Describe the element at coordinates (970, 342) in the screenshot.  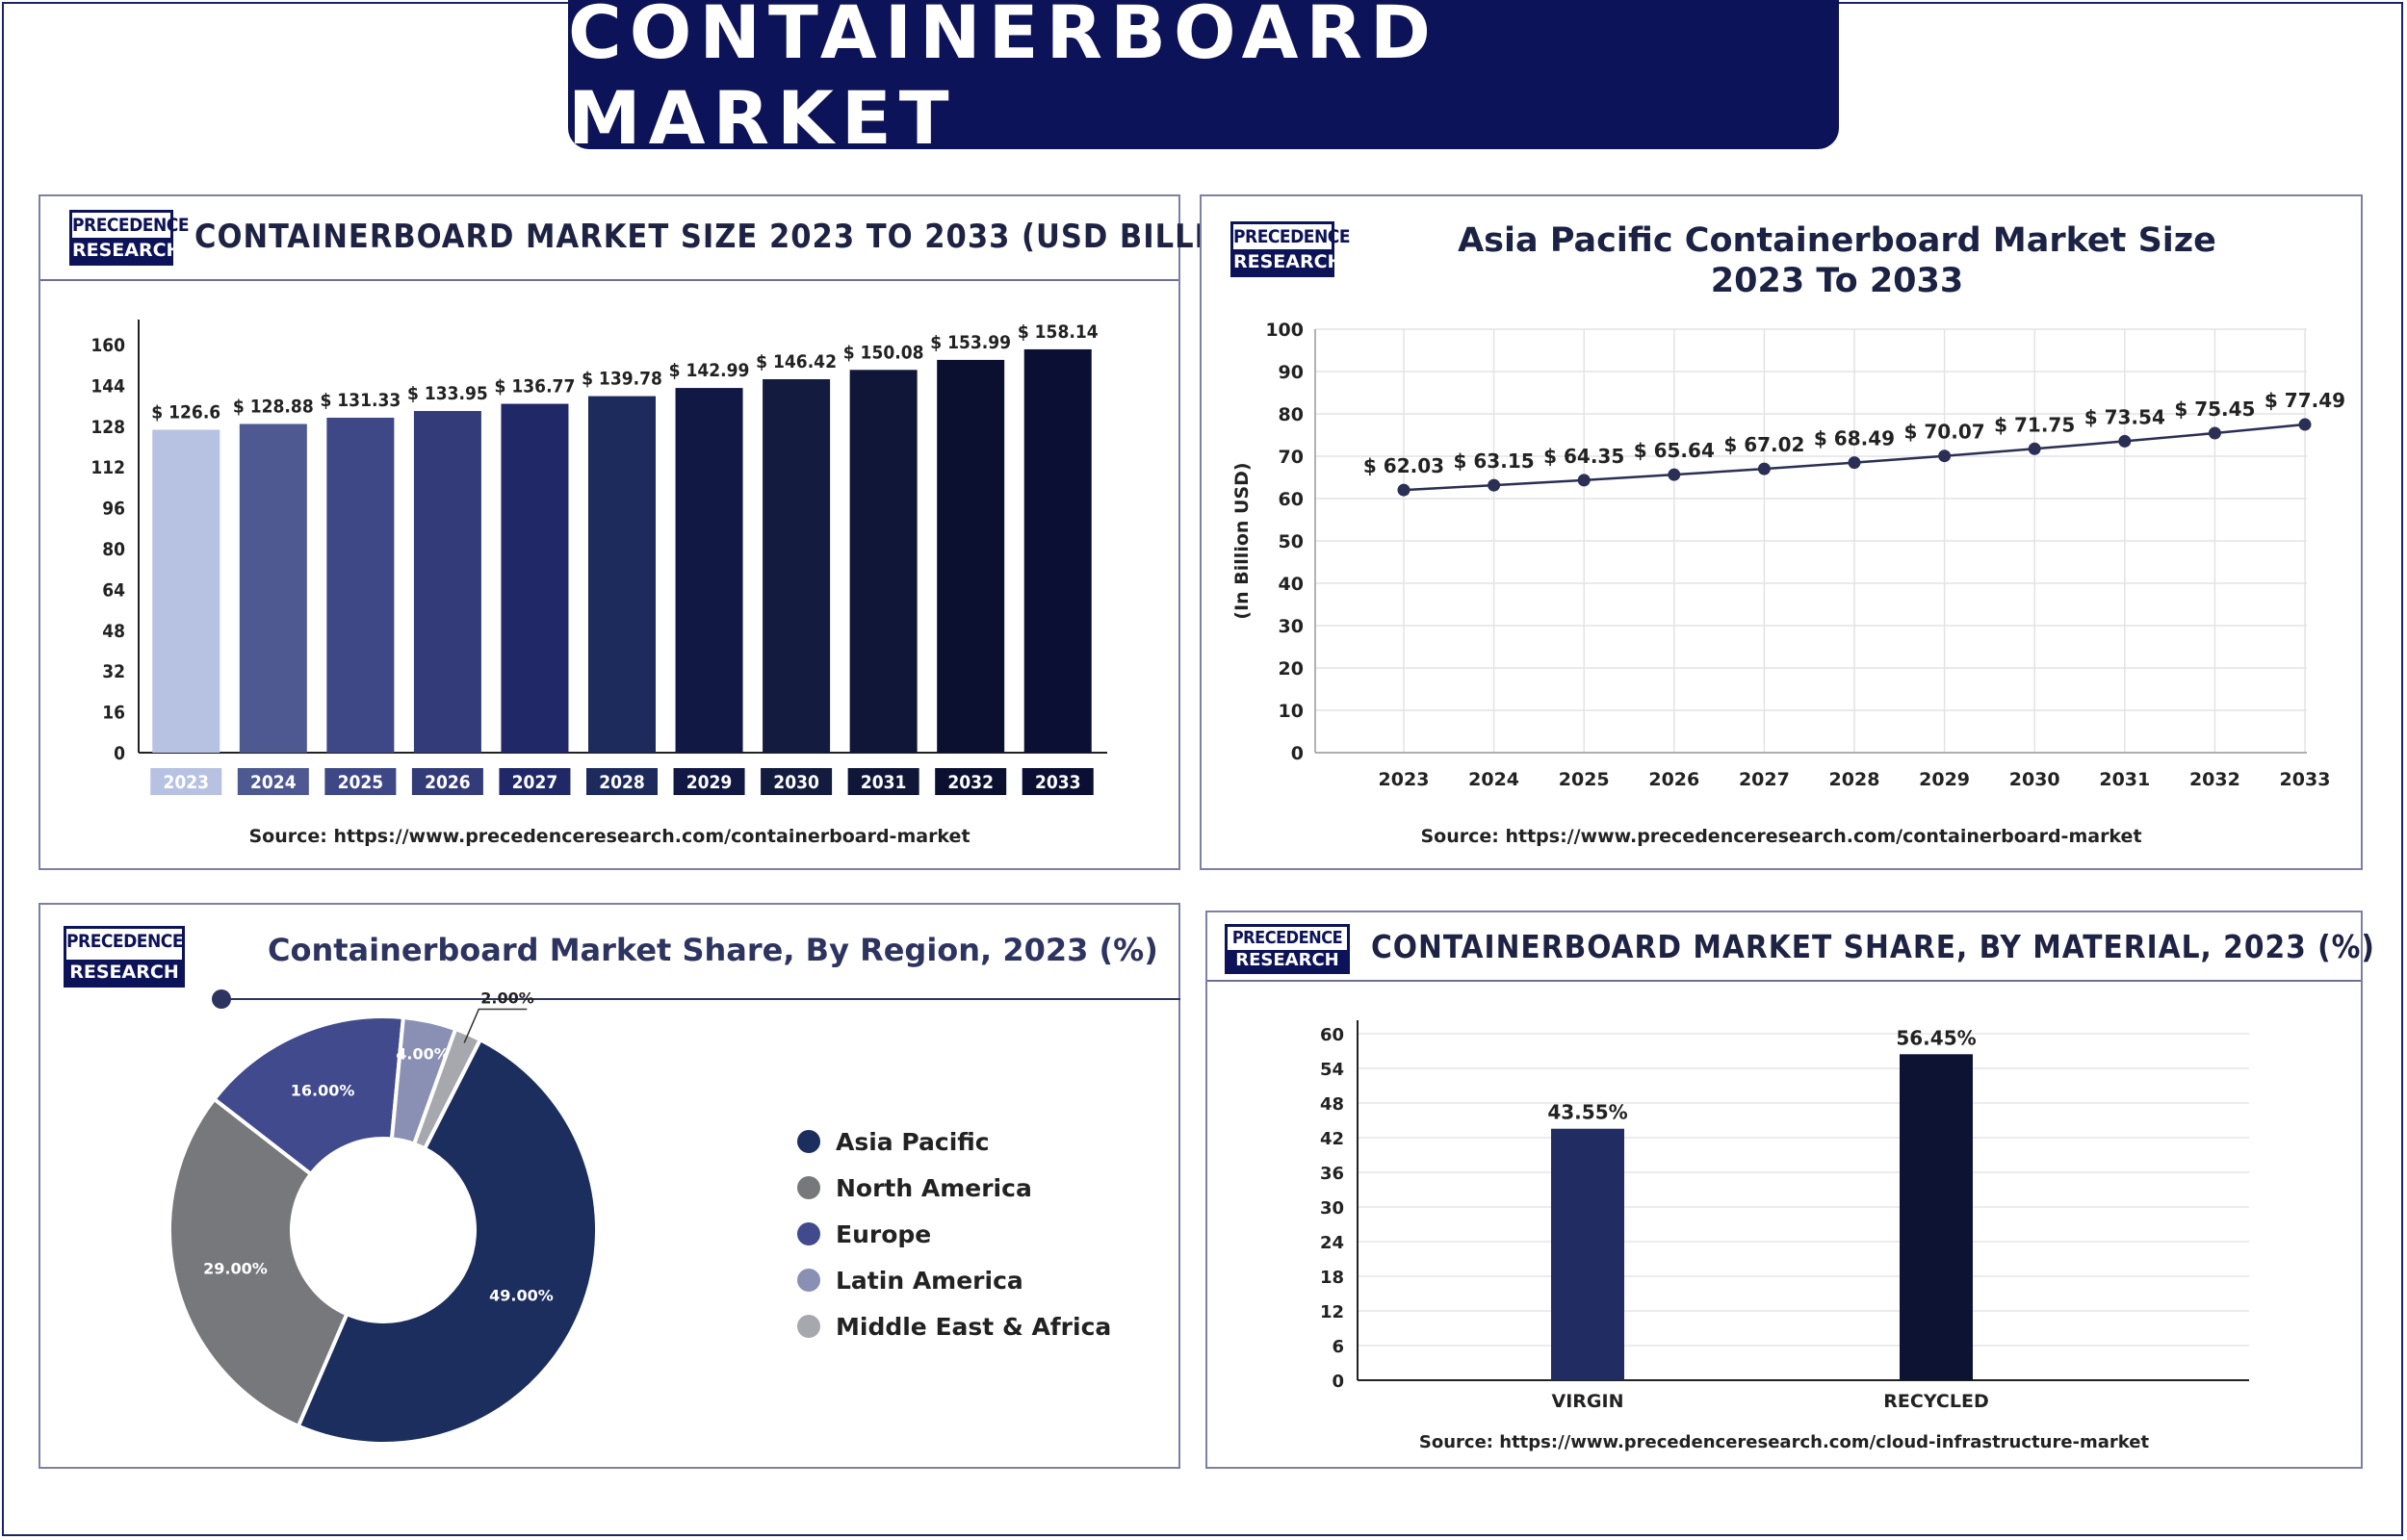
I see `bar-value-label: $ 153.99` at that location.